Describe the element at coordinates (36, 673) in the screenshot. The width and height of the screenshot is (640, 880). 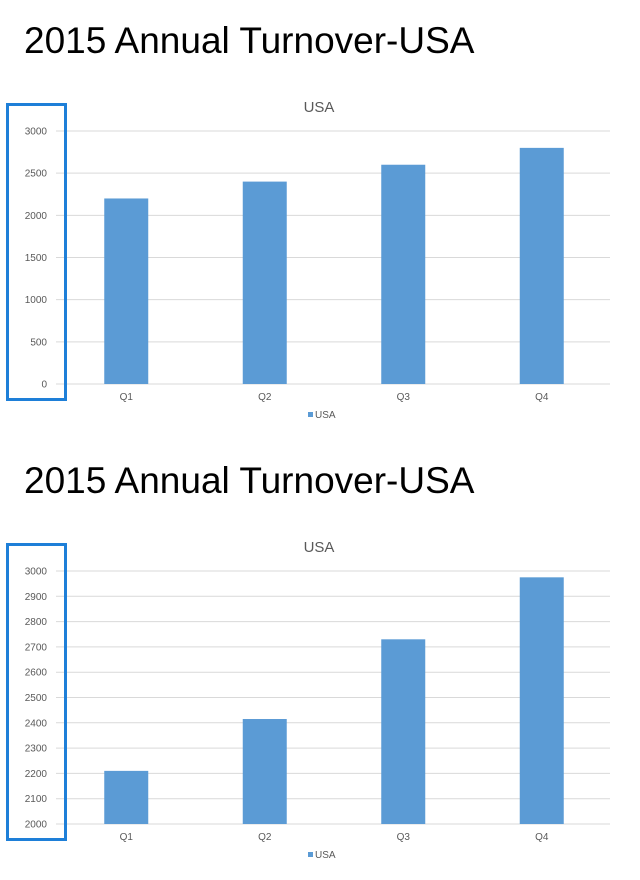
I see `y-tick-label: 2600` at that location.